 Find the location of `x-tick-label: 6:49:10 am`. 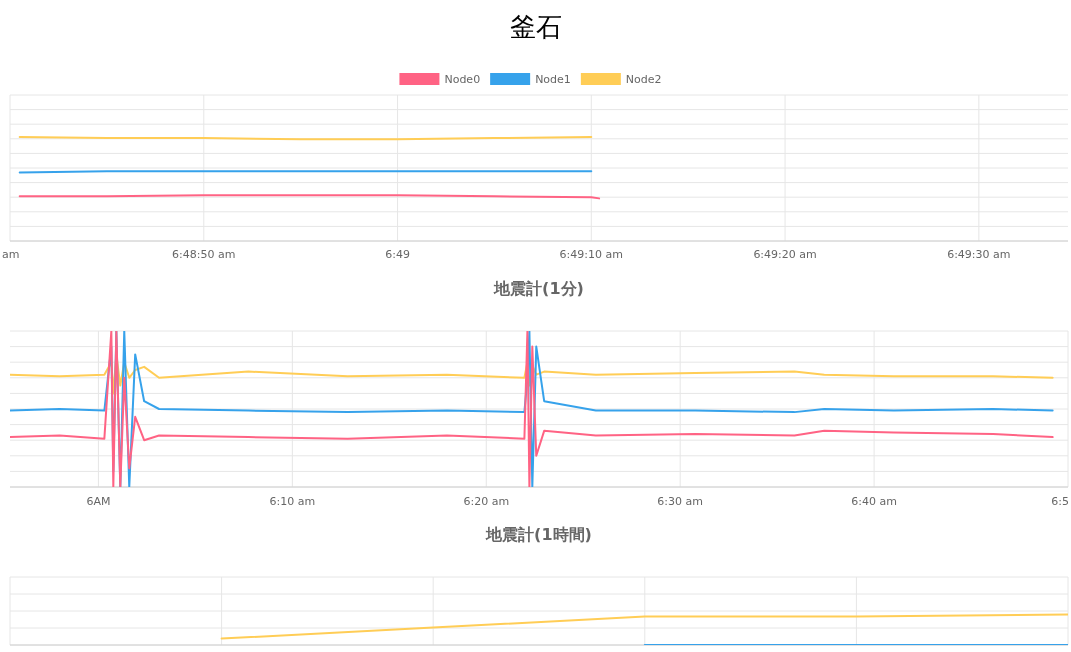

x-tick-label: 6:49:10 am is located at coordinates (591, 254).